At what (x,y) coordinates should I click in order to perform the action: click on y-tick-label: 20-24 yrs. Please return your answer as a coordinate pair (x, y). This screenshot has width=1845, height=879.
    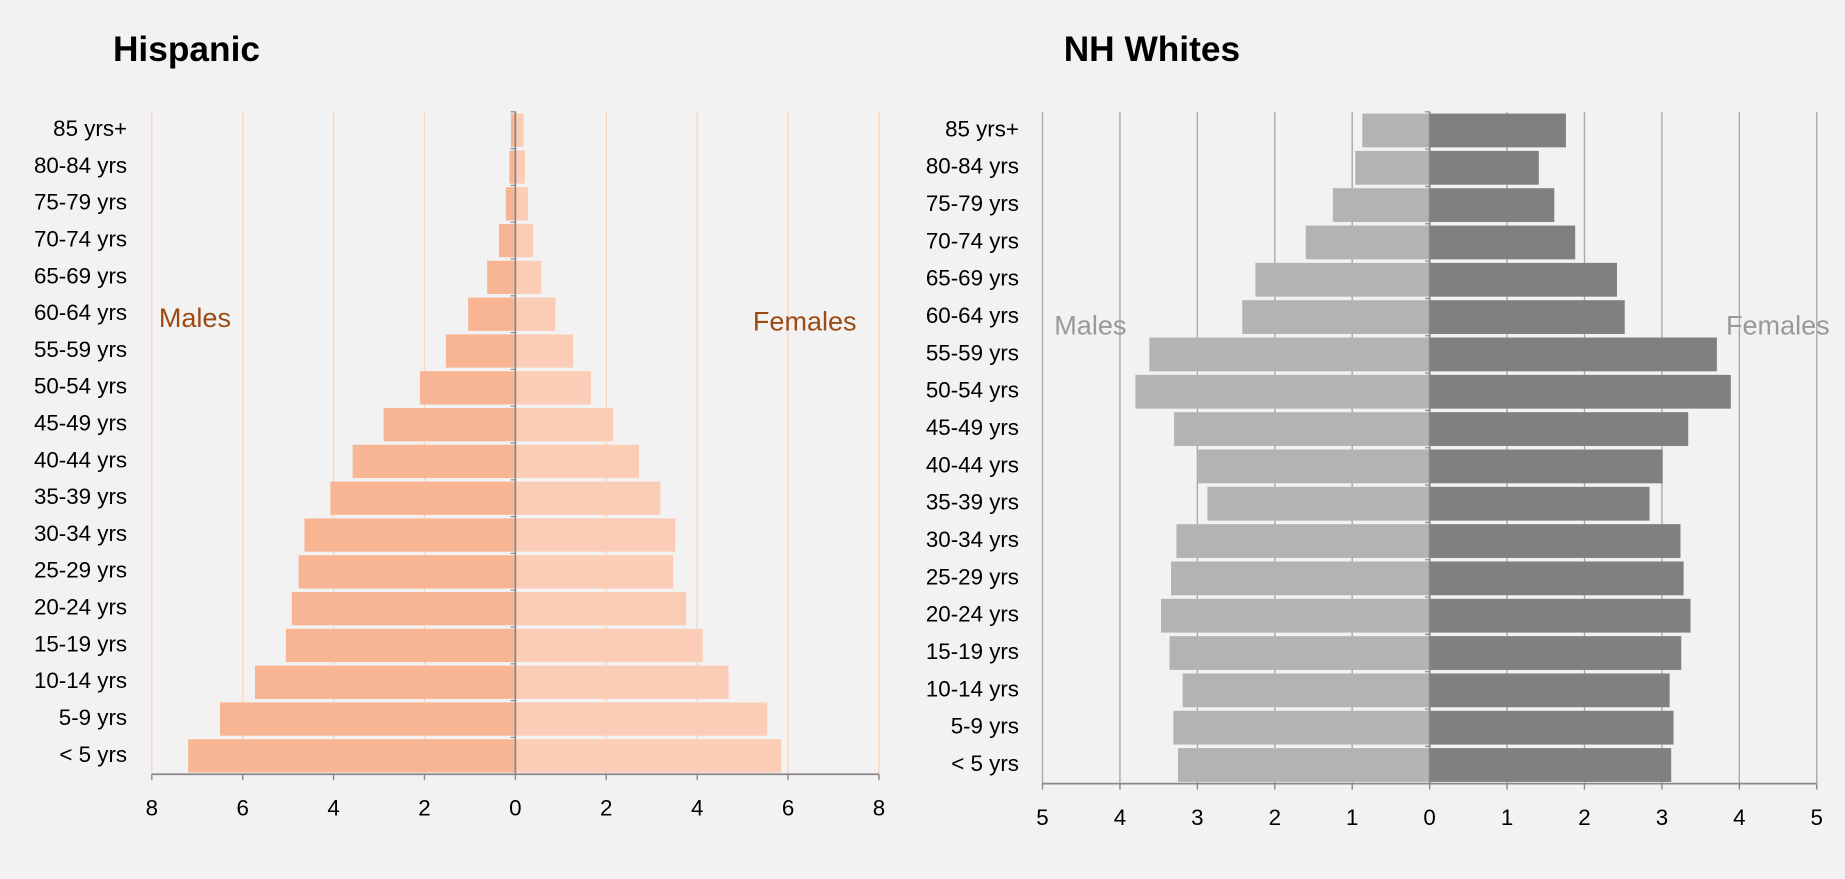
    Looking at the image, I should click on (80, 607).